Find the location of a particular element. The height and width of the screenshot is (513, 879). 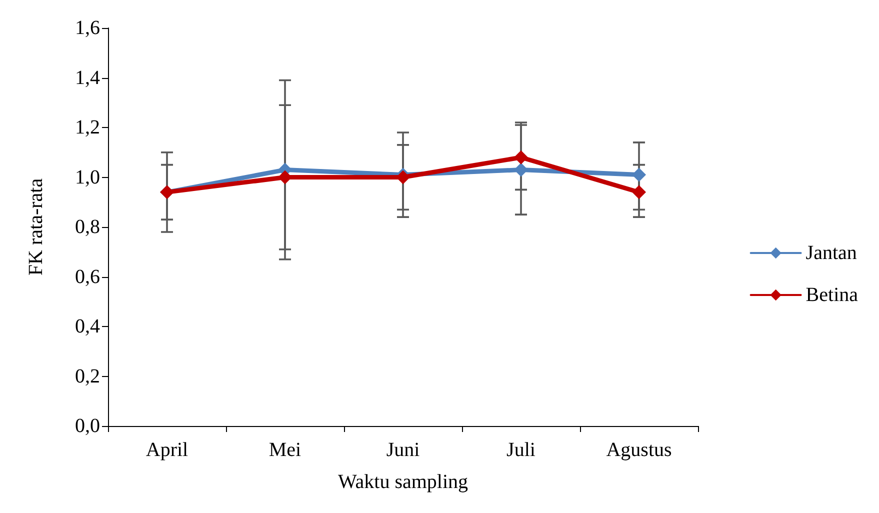

x-tick-label: Agustus is located at coordinates (639, 450).